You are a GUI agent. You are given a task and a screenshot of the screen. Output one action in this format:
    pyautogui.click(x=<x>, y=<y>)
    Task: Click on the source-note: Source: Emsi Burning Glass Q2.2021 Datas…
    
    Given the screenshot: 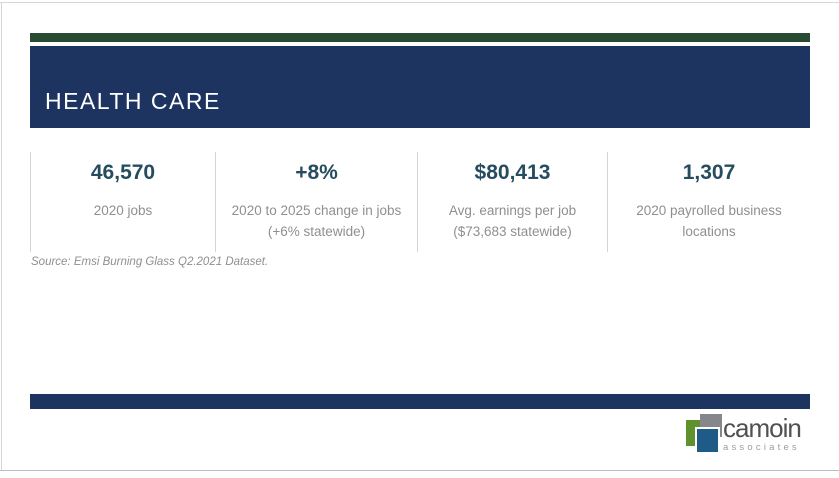 What is the action you would take?
    pyautogui.click(x=150, y=262)
    